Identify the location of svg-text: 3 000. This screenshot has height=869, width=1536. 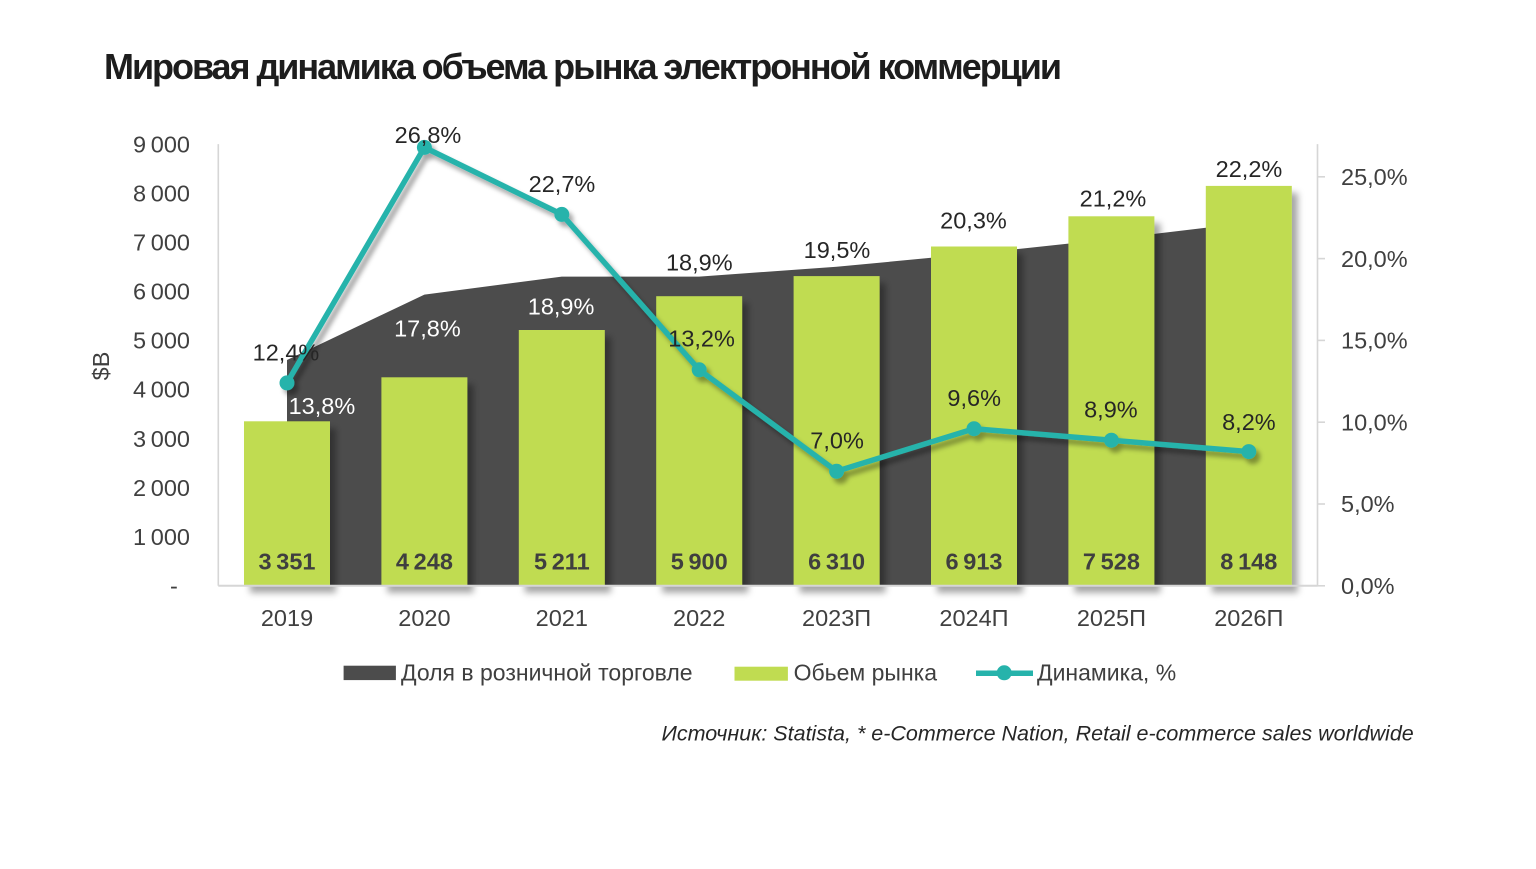
(161, 439).